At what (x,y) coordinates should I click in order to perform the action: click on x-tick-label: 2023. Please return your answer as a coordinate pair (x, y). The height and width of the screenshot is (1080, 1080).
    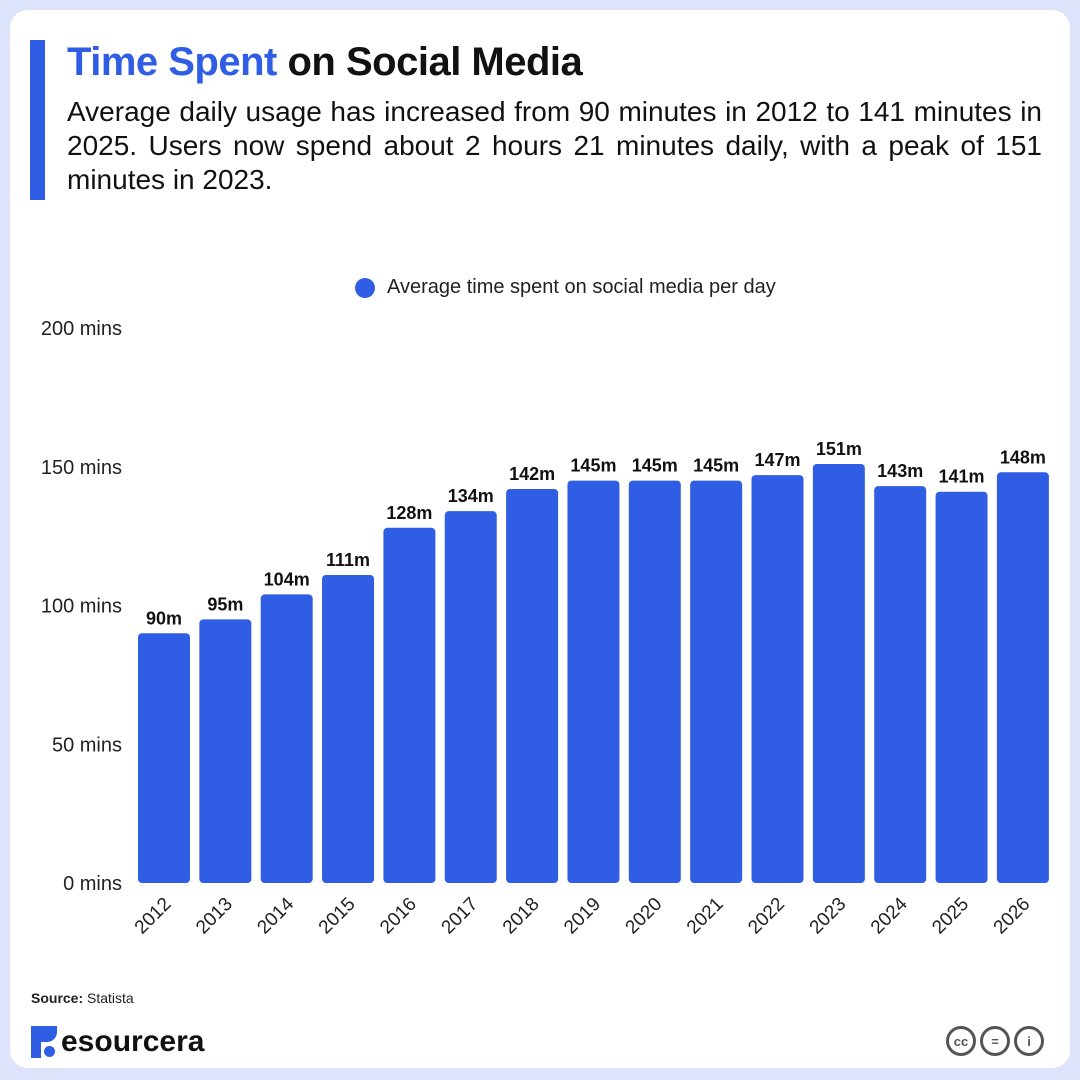
    Looking at the image, I should click on (828, 916).